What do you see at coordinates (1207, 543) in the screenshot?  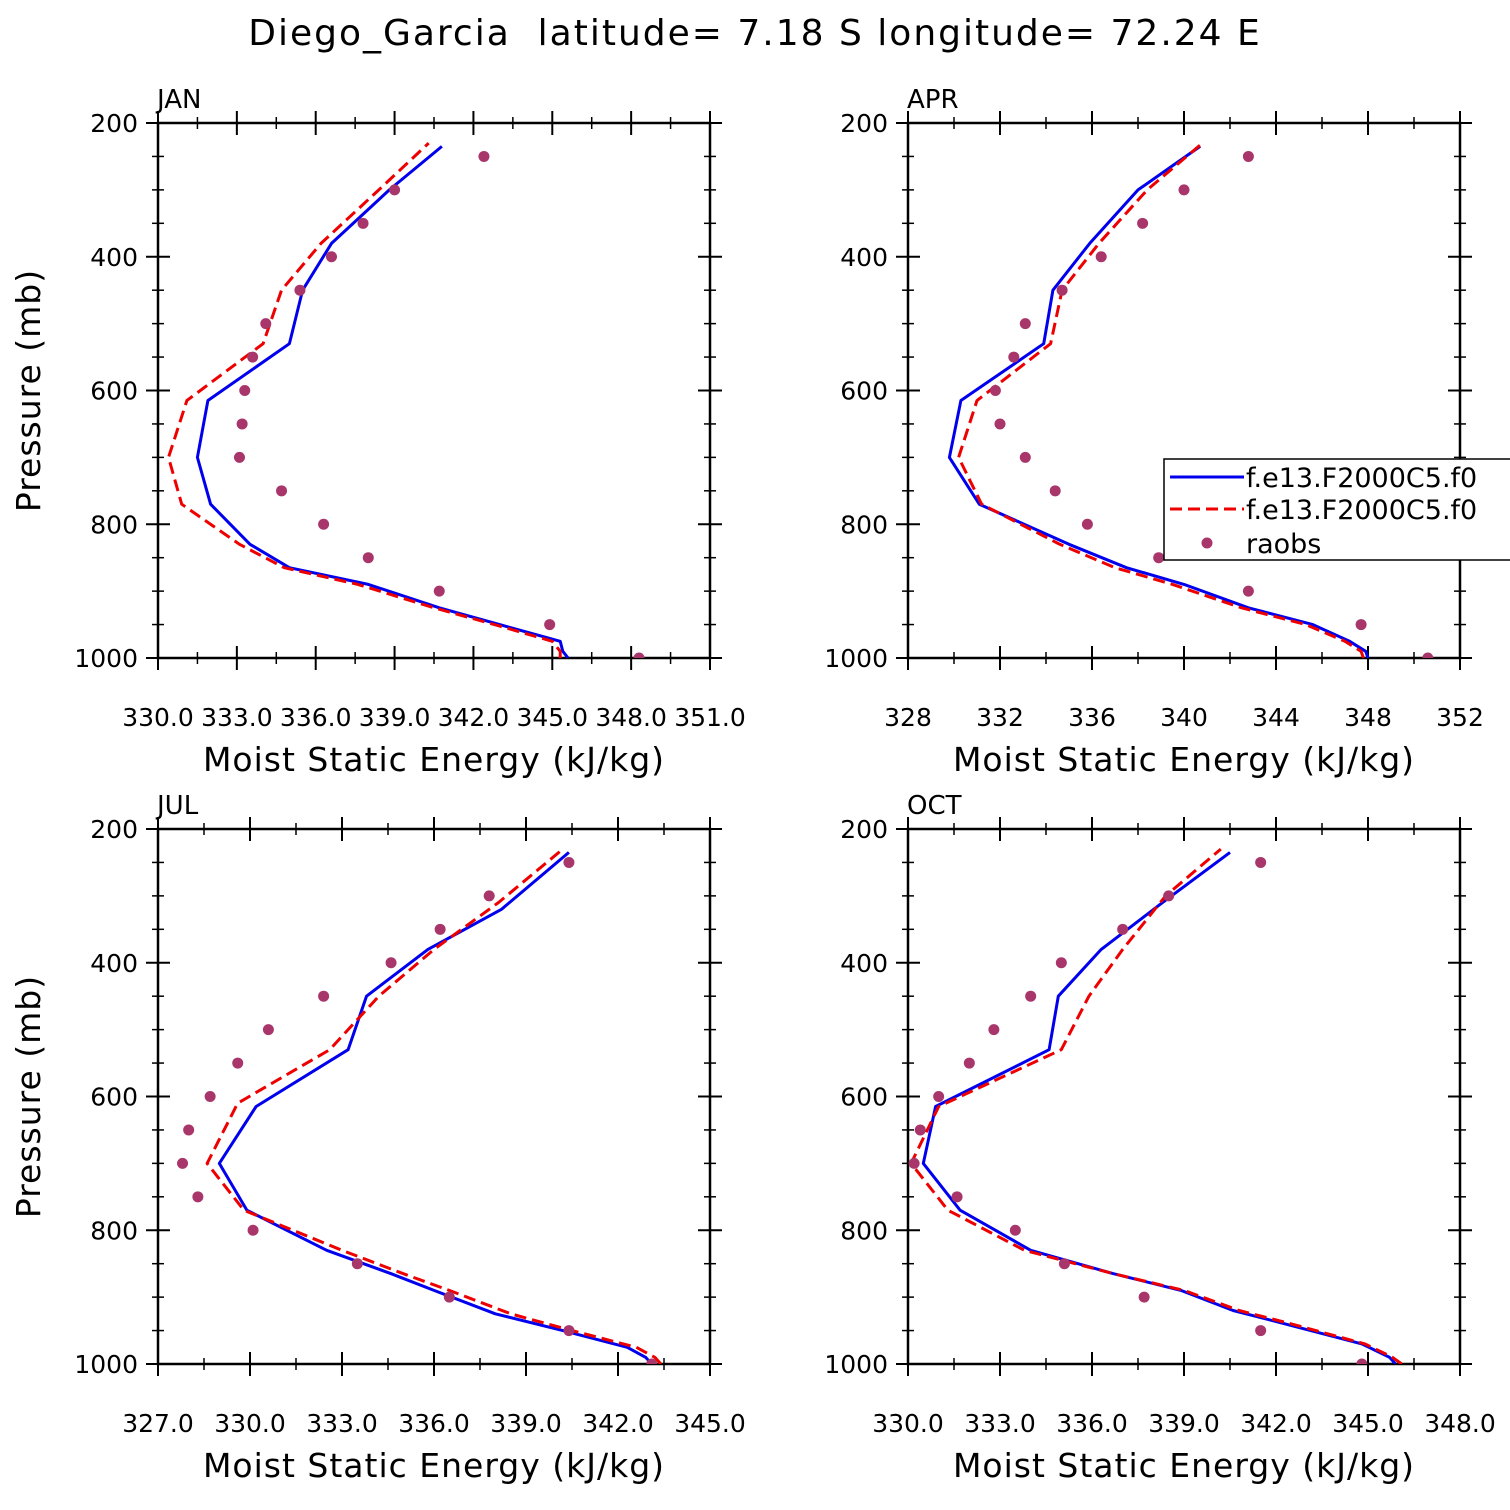 I see `legend-marker-raobs` at bounding box center [1207, 543].